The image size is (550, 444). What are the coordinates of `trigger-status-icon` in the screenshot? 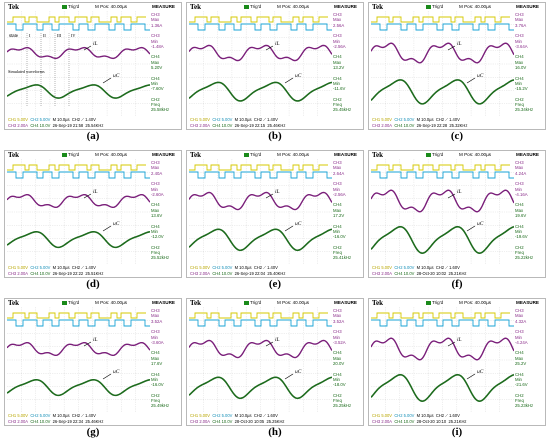 It's located at (246, 6).